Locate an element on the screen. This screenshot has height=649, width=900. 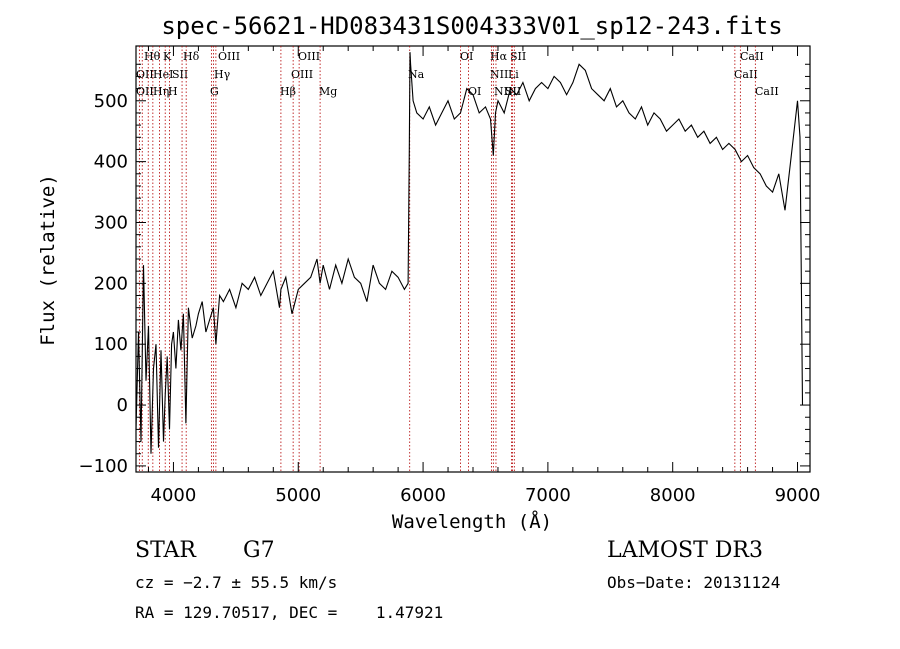
y-tick-label: 0 is located at coordinates (122, 405).